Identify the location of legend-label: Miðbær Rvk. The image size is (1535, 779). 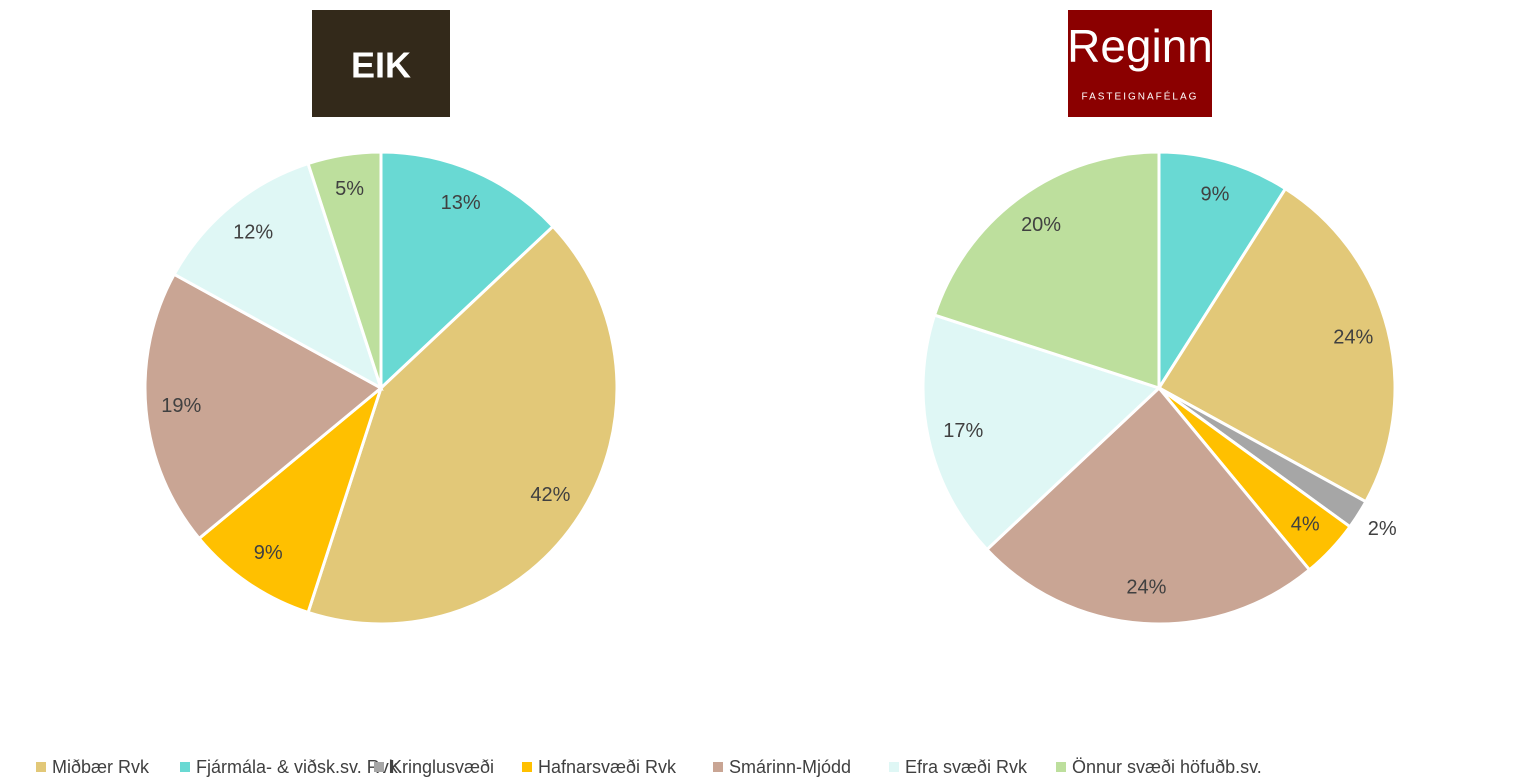
(101, 767).